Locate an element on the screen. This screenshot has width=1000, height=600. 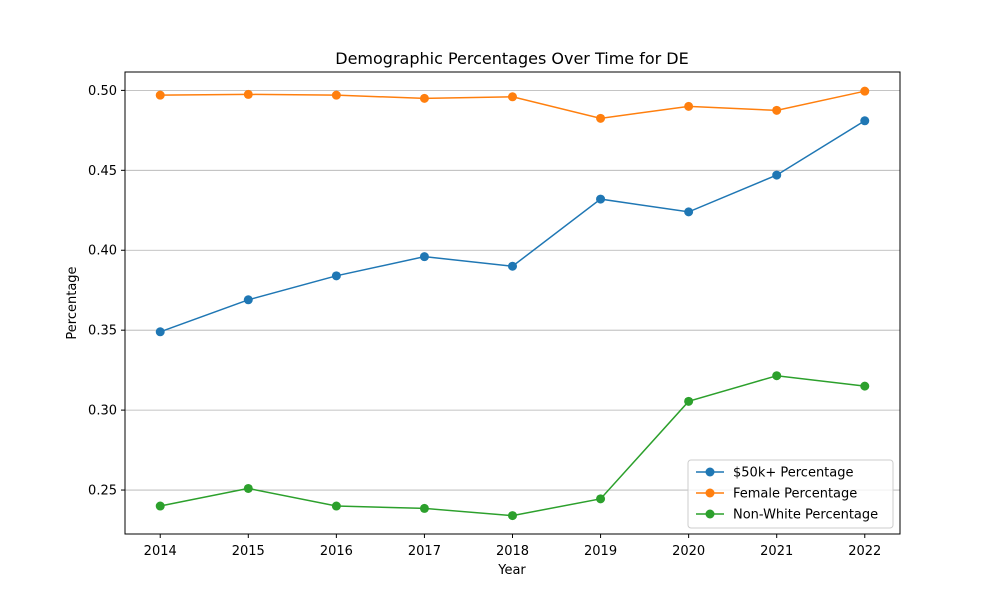
chart-title: Demographic Percentages Over Time for DE is located at coordinates (511, 58).